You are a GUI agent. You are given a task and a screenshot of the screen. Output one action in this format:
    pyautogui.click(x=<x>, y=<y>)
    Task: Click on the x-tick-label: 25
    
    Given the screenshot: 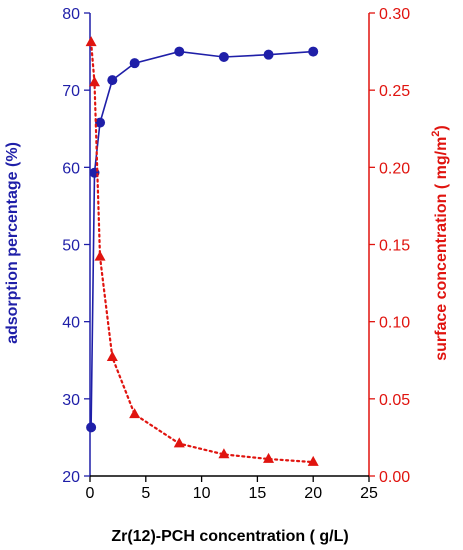 What is the action you would take?
    pyautogui.click(x=369, y=493)
    